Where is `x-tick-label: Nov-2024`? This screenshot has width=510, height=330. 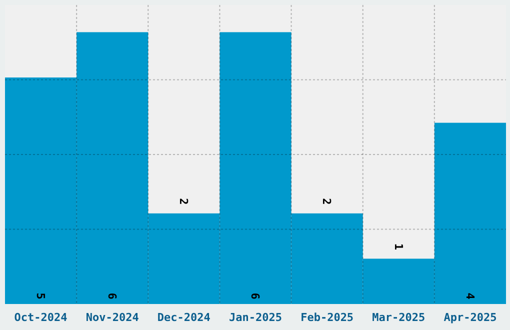 x-tick-label: Nov-2024 is located at coordinates (113, 317).